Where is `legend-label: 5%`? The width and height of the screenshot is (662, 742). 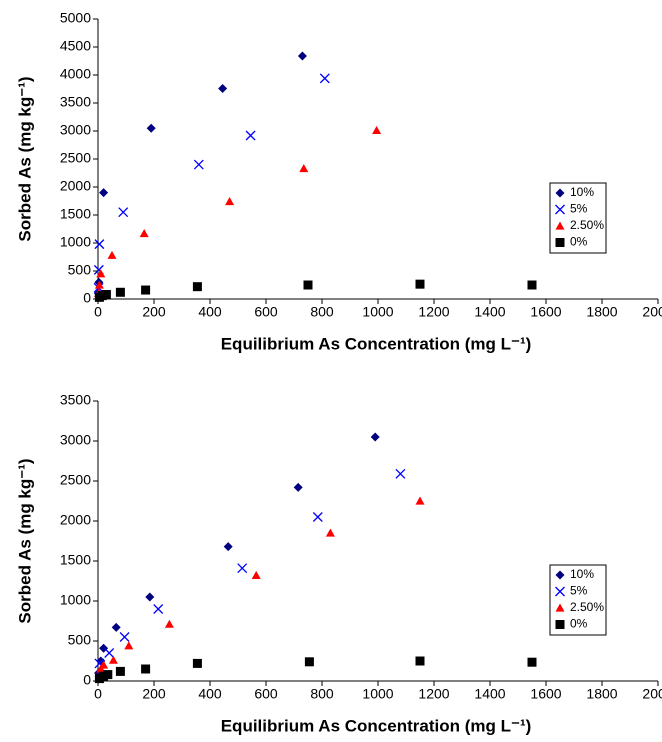 legend-label: 5% is located at coordinates (579, 591).